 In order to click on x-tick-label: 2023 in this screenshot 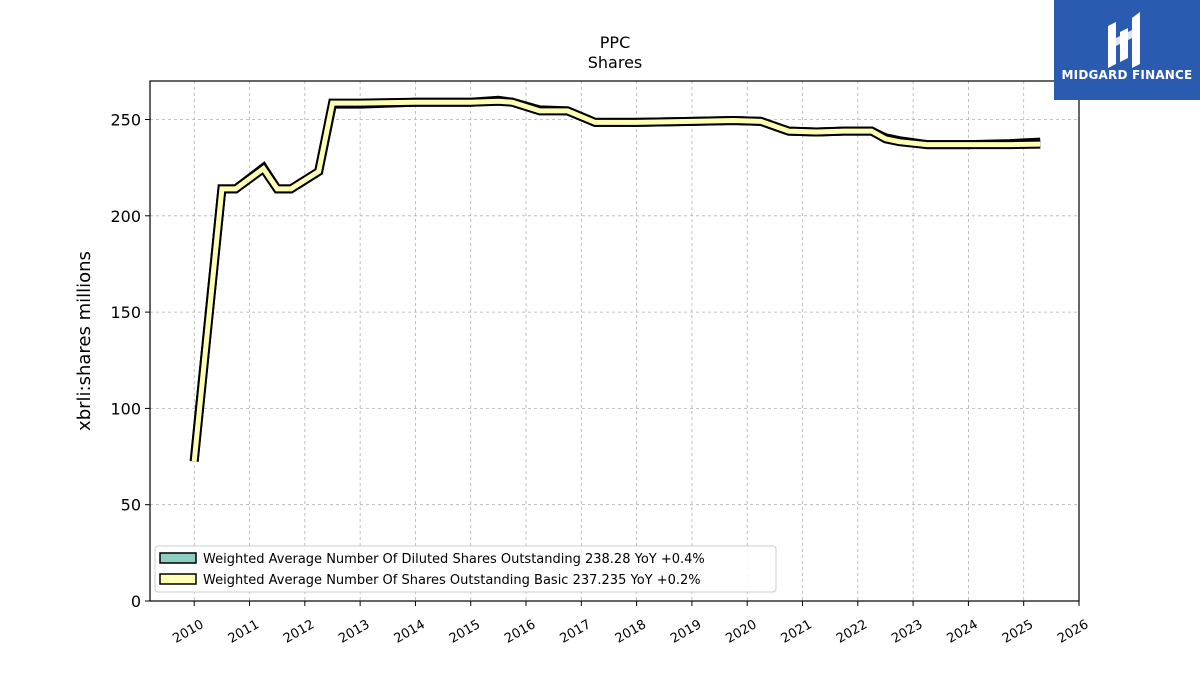, I will do `click(907, 632)`.